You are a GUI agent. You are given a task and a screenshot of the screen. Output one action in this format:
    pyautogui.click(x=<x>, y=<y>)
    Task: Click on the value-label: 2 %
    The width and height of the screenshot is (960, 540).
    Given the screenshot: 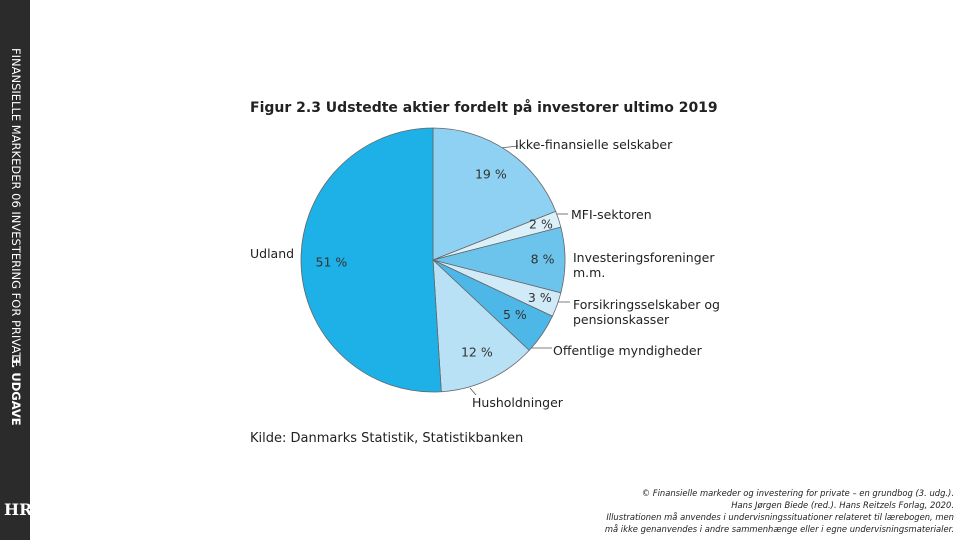 What is the action you would take?
    pyautogui.click(x=541, y=223)
    